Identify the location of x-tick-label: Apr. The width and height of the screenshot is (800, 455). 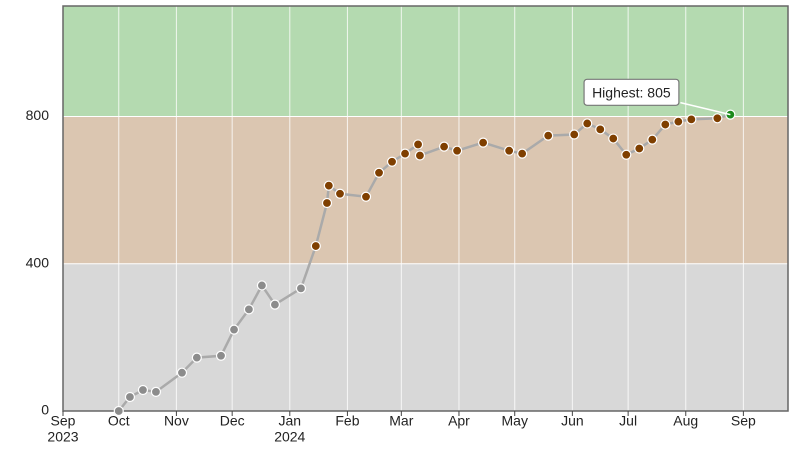
(459, 421).